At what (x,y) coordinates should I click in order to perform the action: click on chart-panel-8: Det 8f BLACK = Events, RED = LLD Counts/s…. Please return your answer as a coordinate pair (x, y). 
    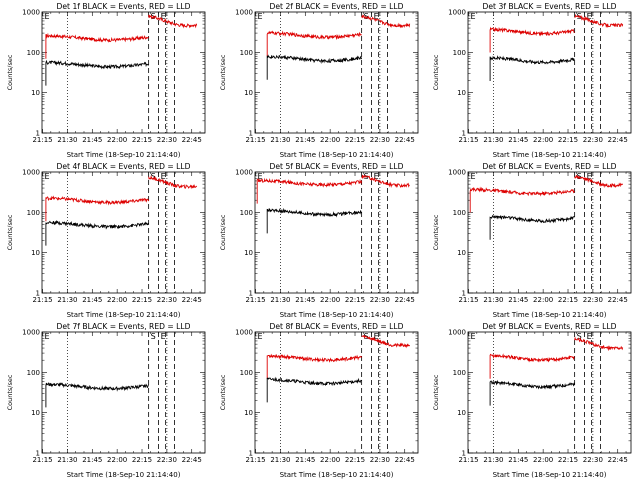
    Looking at the image, I should click on (319, 400).